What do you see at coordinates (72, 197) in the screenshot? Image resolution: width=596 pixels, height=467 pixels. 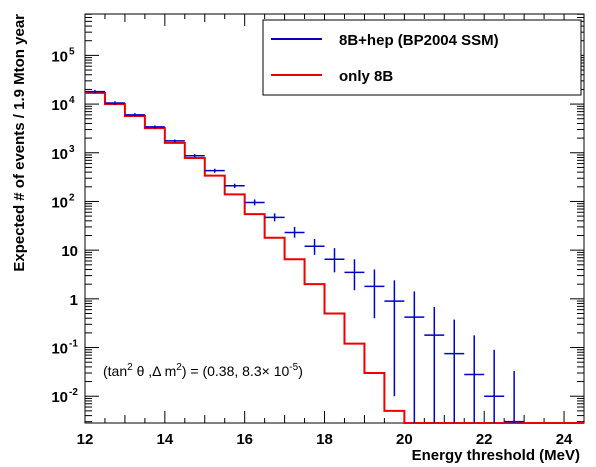 I see `y-tick-label-exponent: 2` at bounding box center [72, 197].